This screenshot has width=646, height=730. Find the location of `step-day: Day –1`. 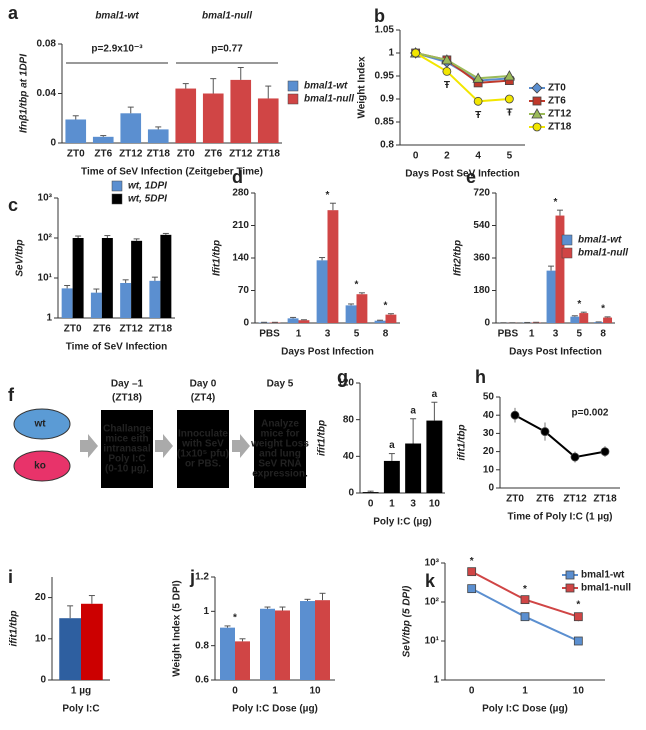

step-day: Day –1 is located at coordinates (127, 384).